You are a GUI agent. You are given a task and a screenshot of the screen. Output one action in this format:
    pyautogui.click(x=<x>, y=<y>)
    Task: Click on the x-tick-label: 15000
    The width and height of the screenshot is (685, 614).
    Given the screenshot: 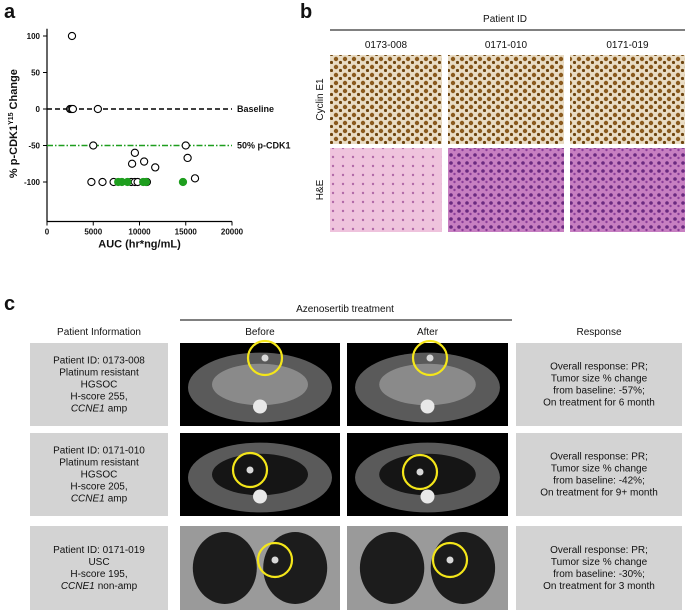 What is the action you would take?
    pyautogui.click(x=186, y=232)
    